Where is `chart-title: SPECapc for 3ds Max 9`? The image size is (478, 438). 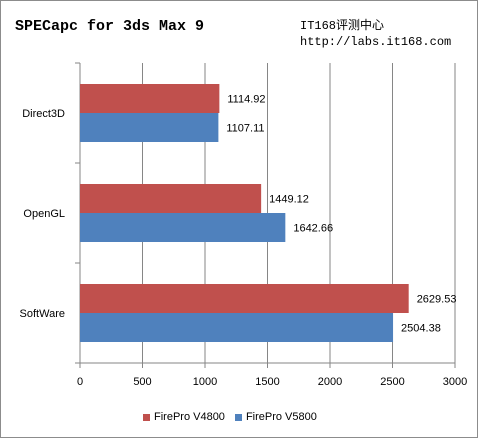 chart-title: SPECapc for 3ds Max 9 is located at coordinates (110, 26).